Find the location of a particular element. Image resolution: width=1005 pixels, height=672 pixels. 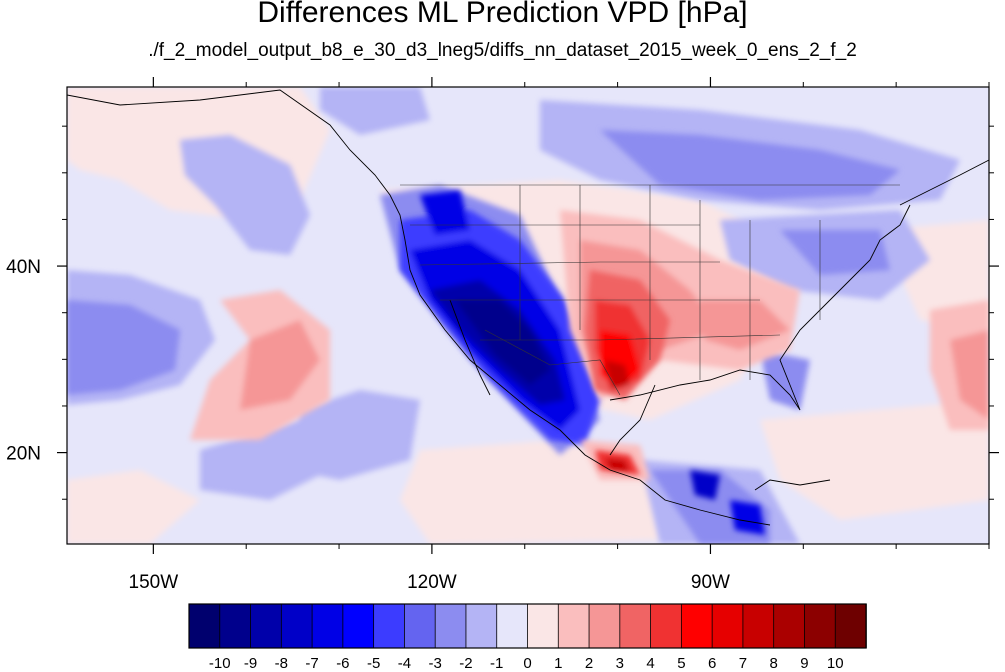

x-tick-label: 90W is located at coordinates (710, 582).